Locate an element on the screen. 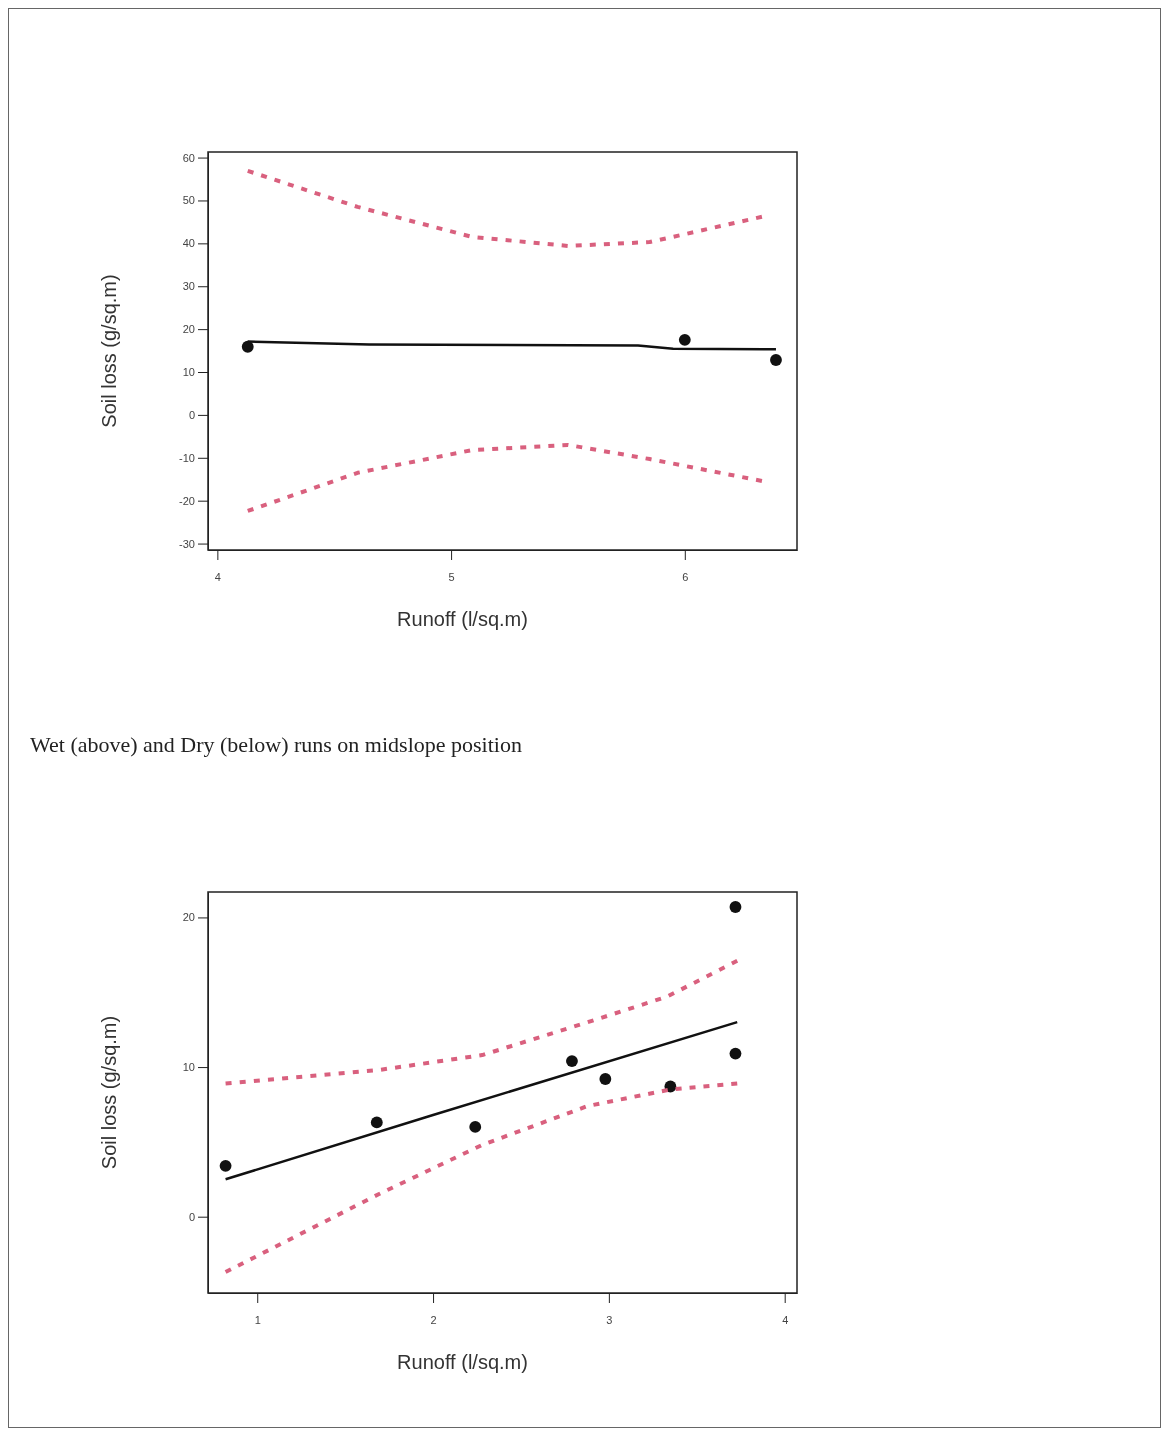  y-tick-label: 30 is located at coordinates (188, 286).